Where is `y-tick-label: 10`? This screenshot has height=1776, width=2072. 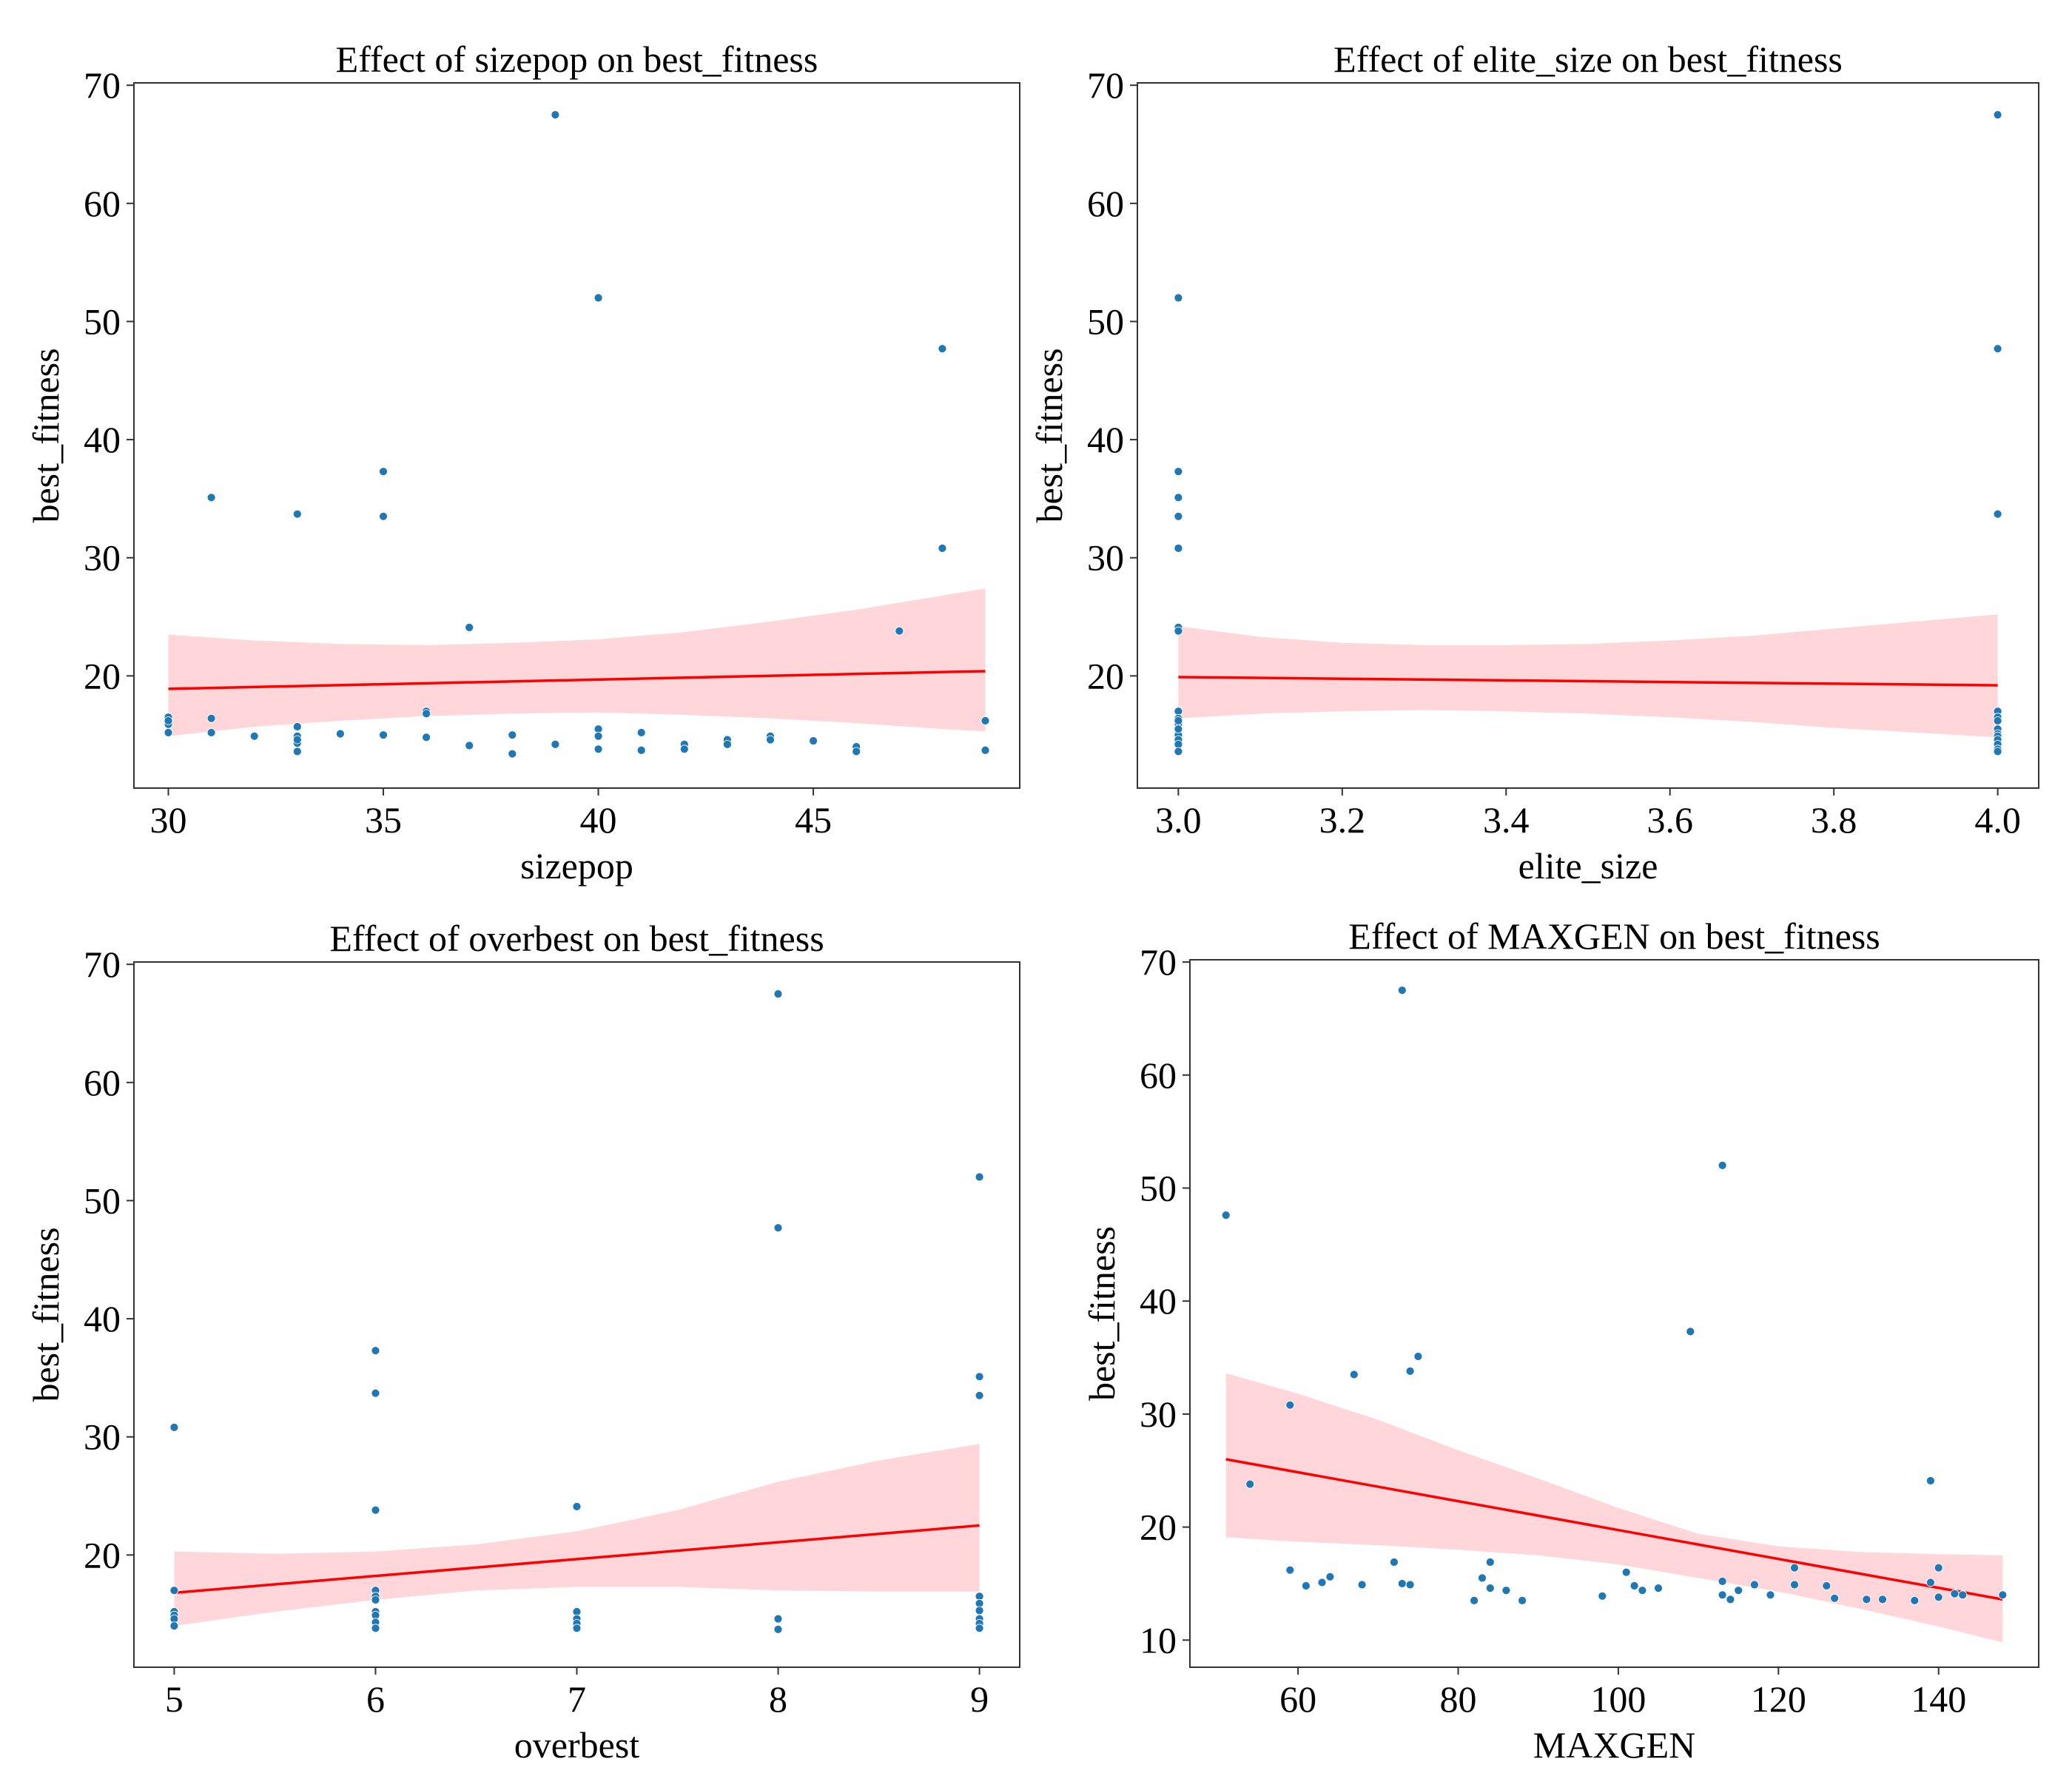 y-tick-label: 10 is located at coordinates (1158, 1640).